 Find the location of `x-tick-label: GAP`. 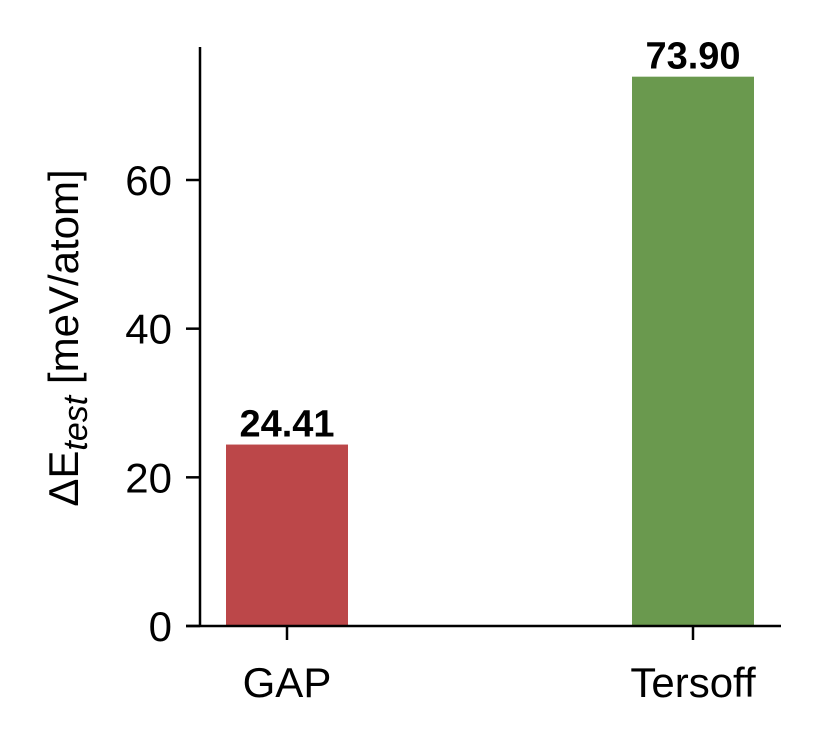

x-tick-label: GAP is located at coordinates (287, 682).